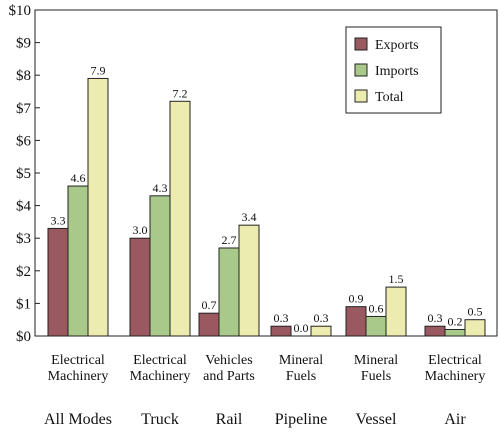 This screenshot has height=437, width=500. I want to click on legend-swatch-exports, so click(361, 44).